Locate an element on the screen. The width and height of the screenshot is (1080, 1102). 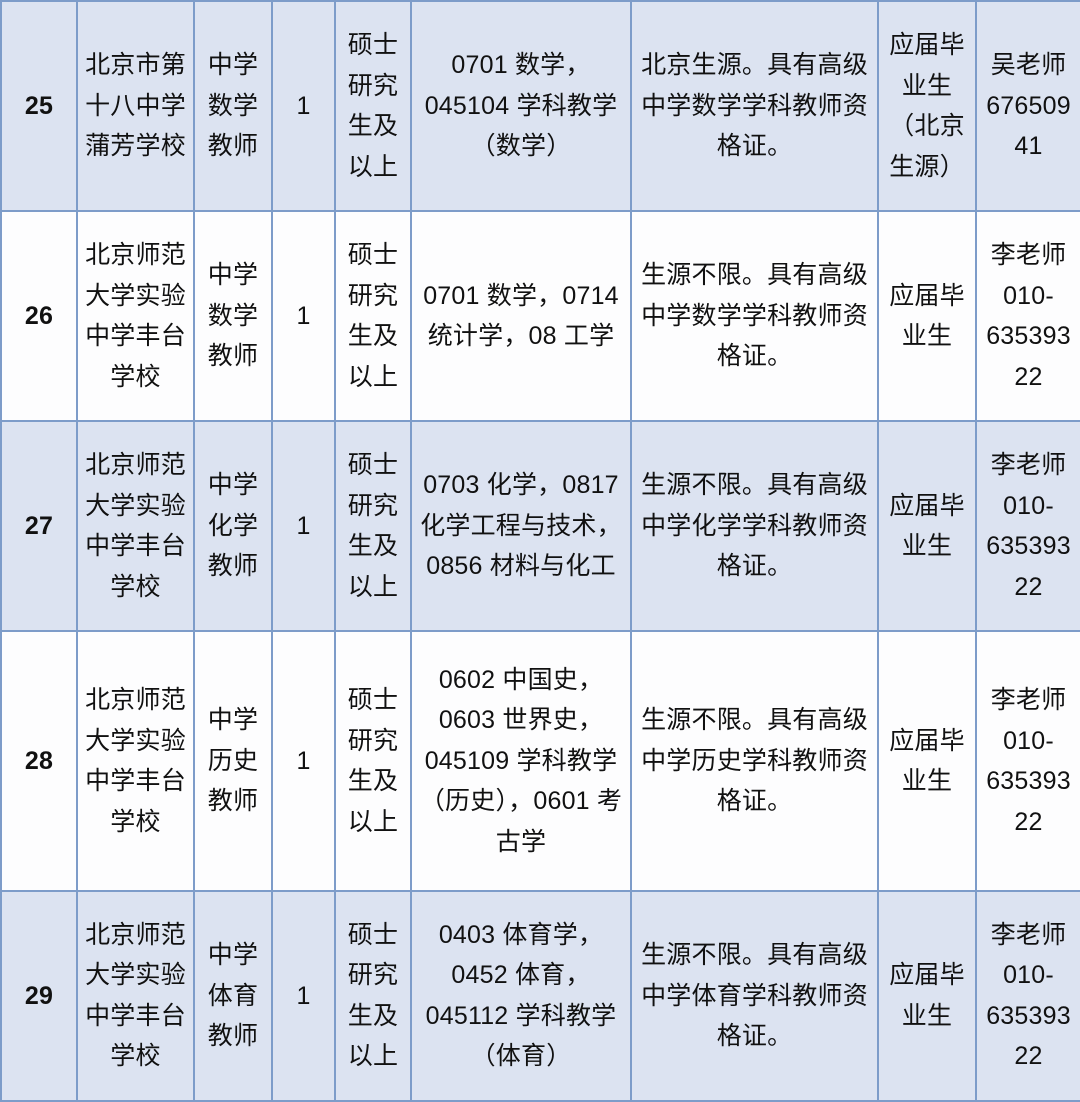
cell-position: 中学体育教师 is located at coordinates (233, 995).